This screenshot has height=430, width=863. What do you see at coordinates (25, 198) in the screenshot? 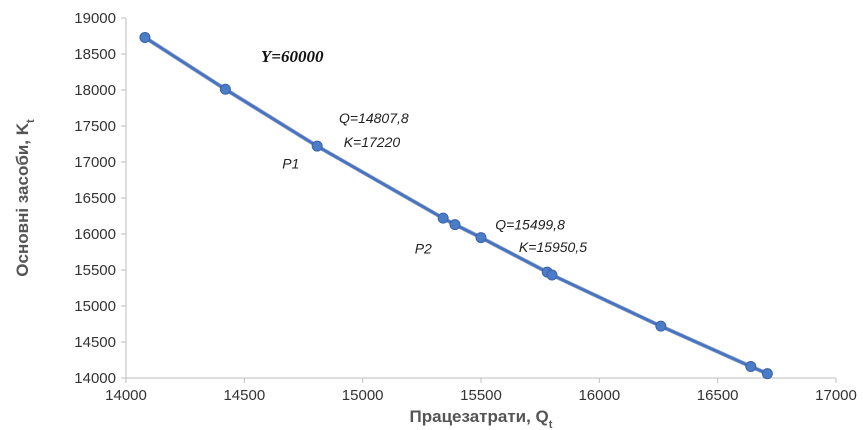
I see `y-axis-title: Основні засоби, Kt` at bounding box center [25, 198].